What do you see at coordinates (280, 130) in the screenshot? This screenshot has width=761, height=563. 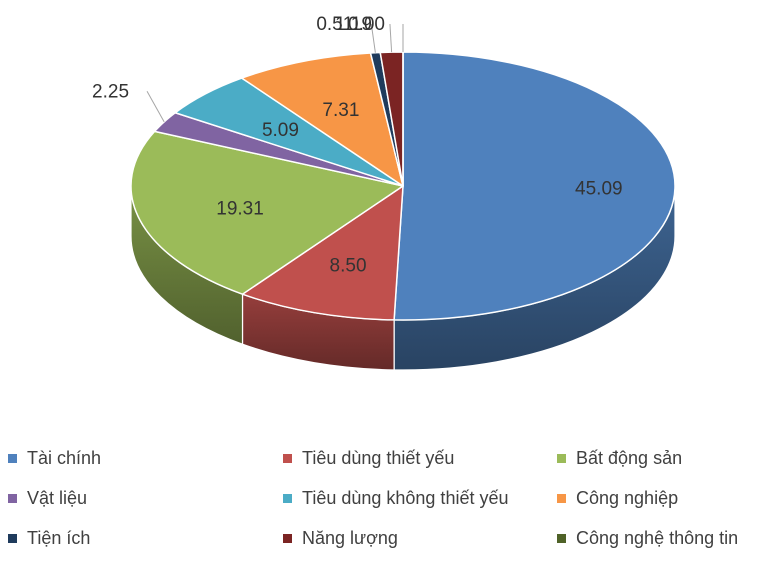 I see `data-label-4: 5.09` at bounding box center [280, 130].